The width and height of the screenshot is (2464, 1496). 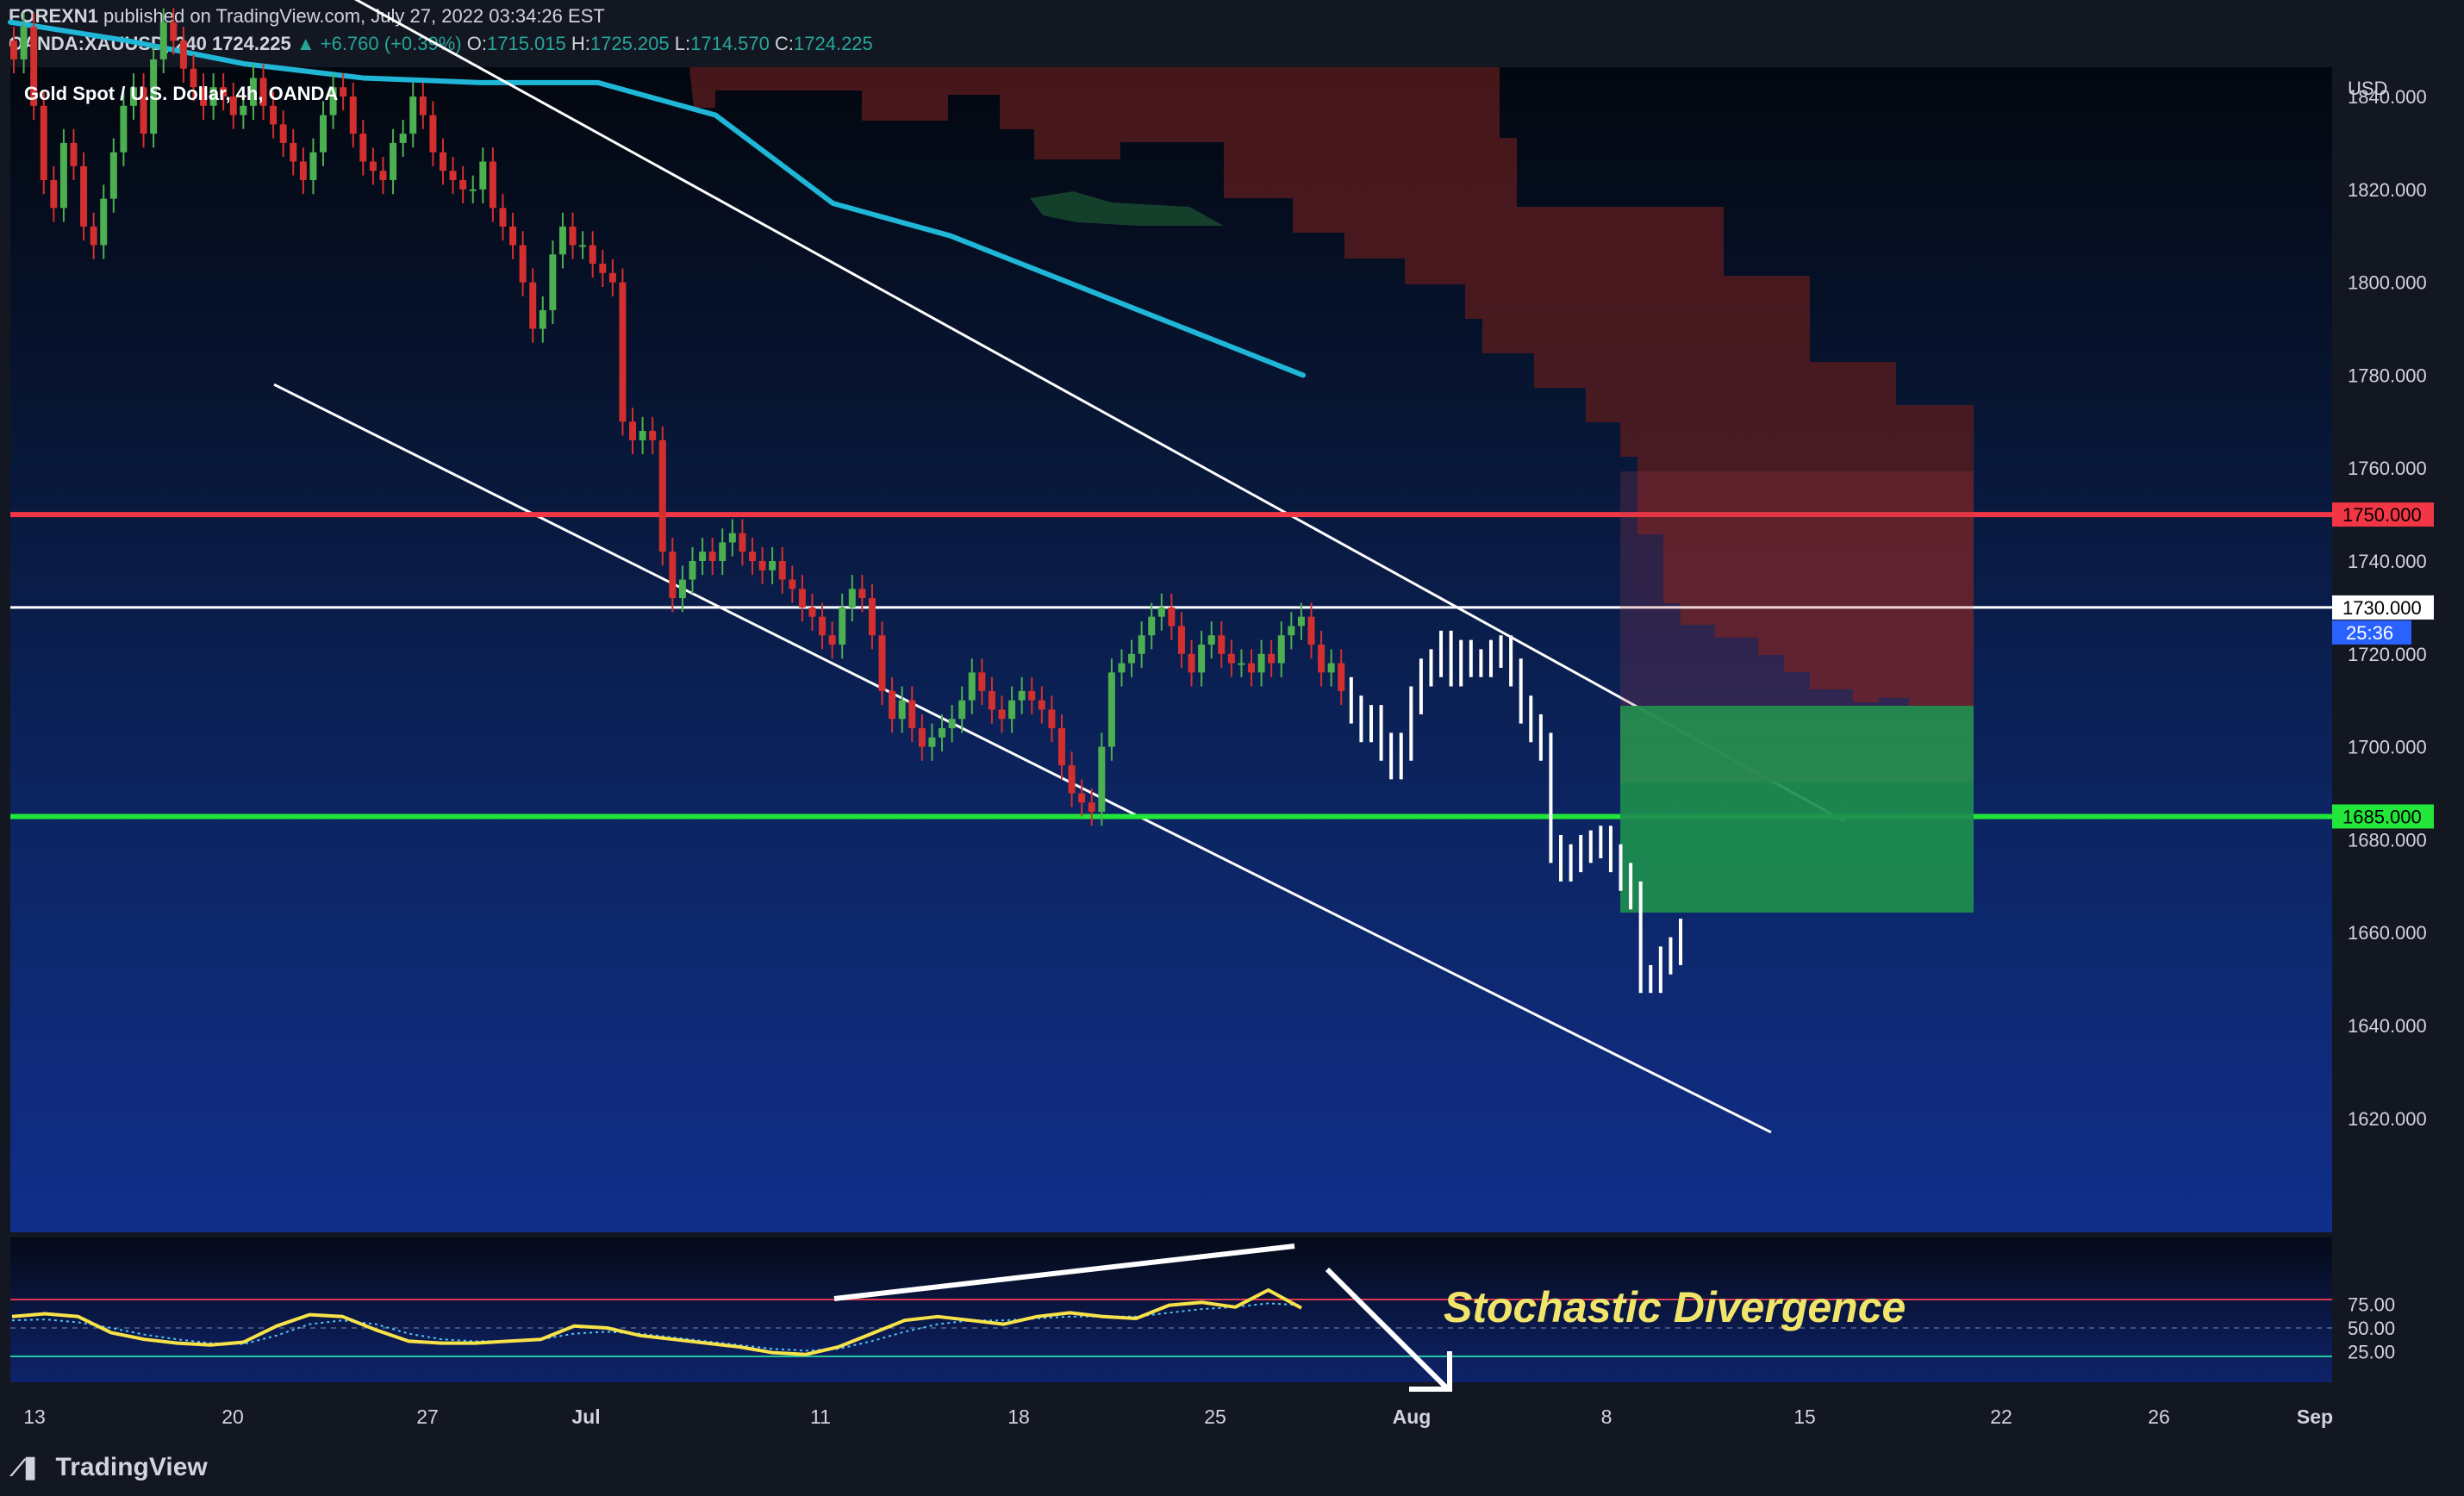 What do you see at coordinates (2367, 89) in the screenshot?
I see `currency-label: USD` at bounding box center [2367, 89].